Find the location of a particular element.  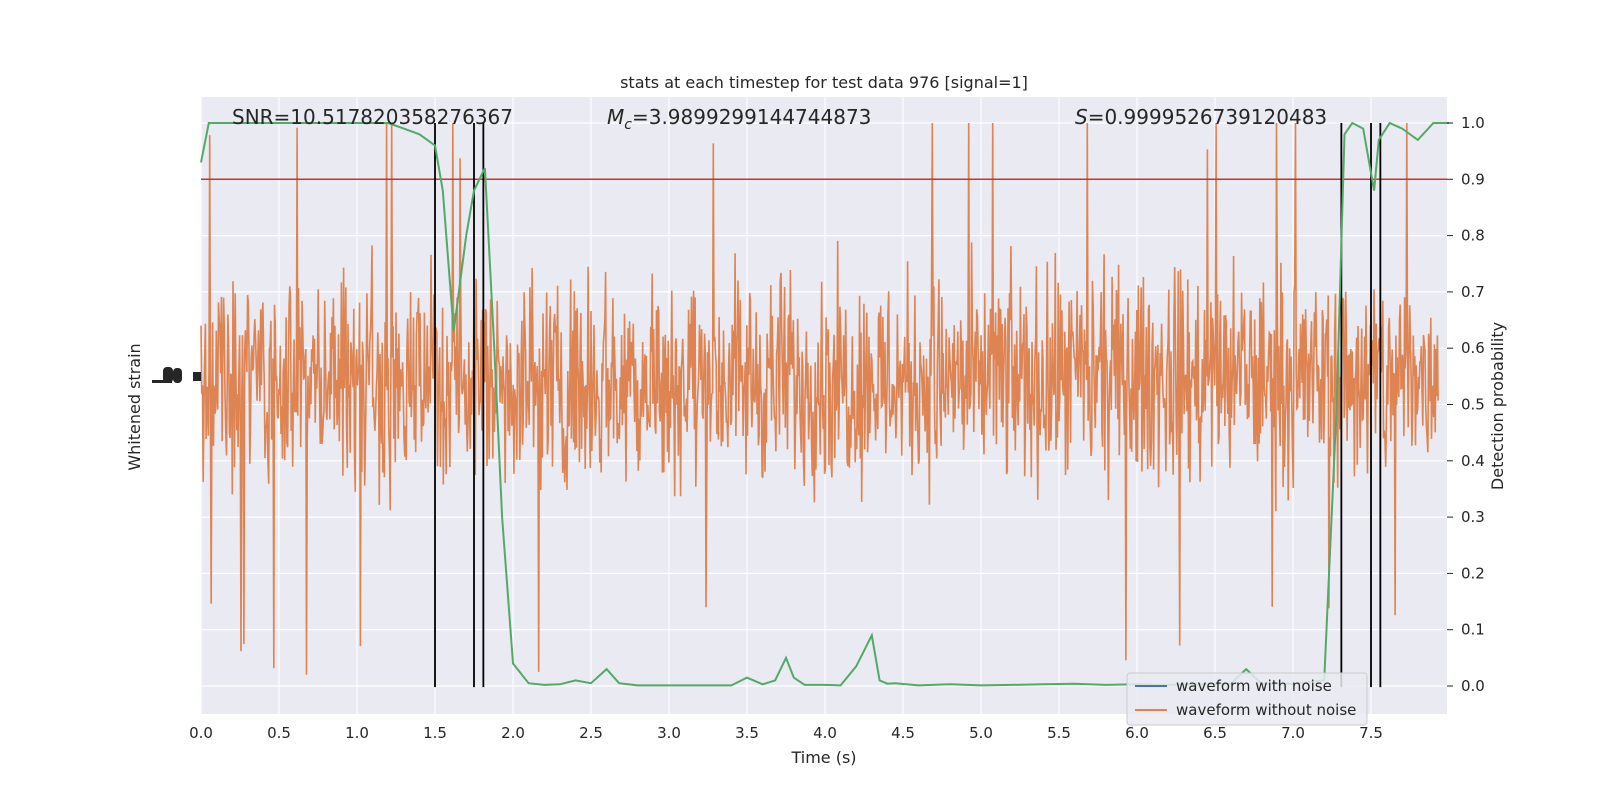

x-tick-label: 0.5 is located at coordinates (279, 733).